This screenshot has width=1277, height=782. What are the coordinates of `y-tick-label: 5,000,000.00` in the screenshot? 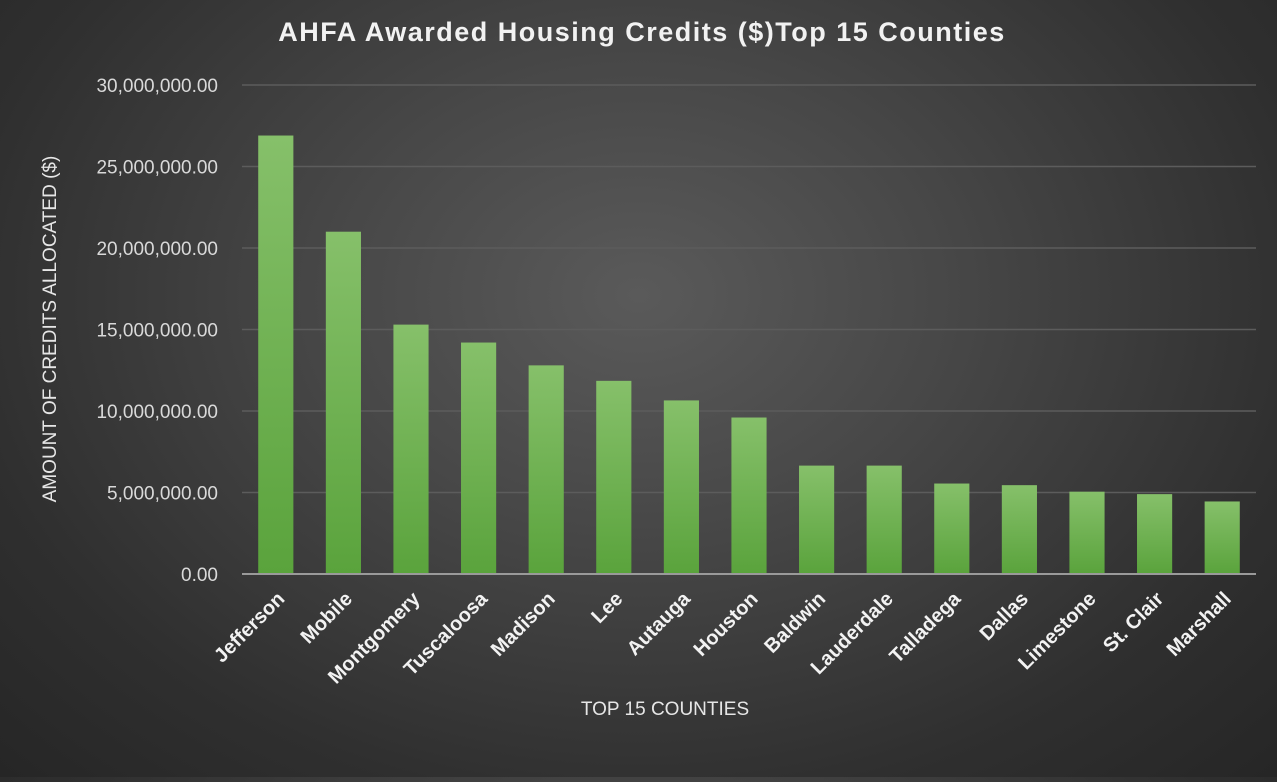 It's located at (162, 494).